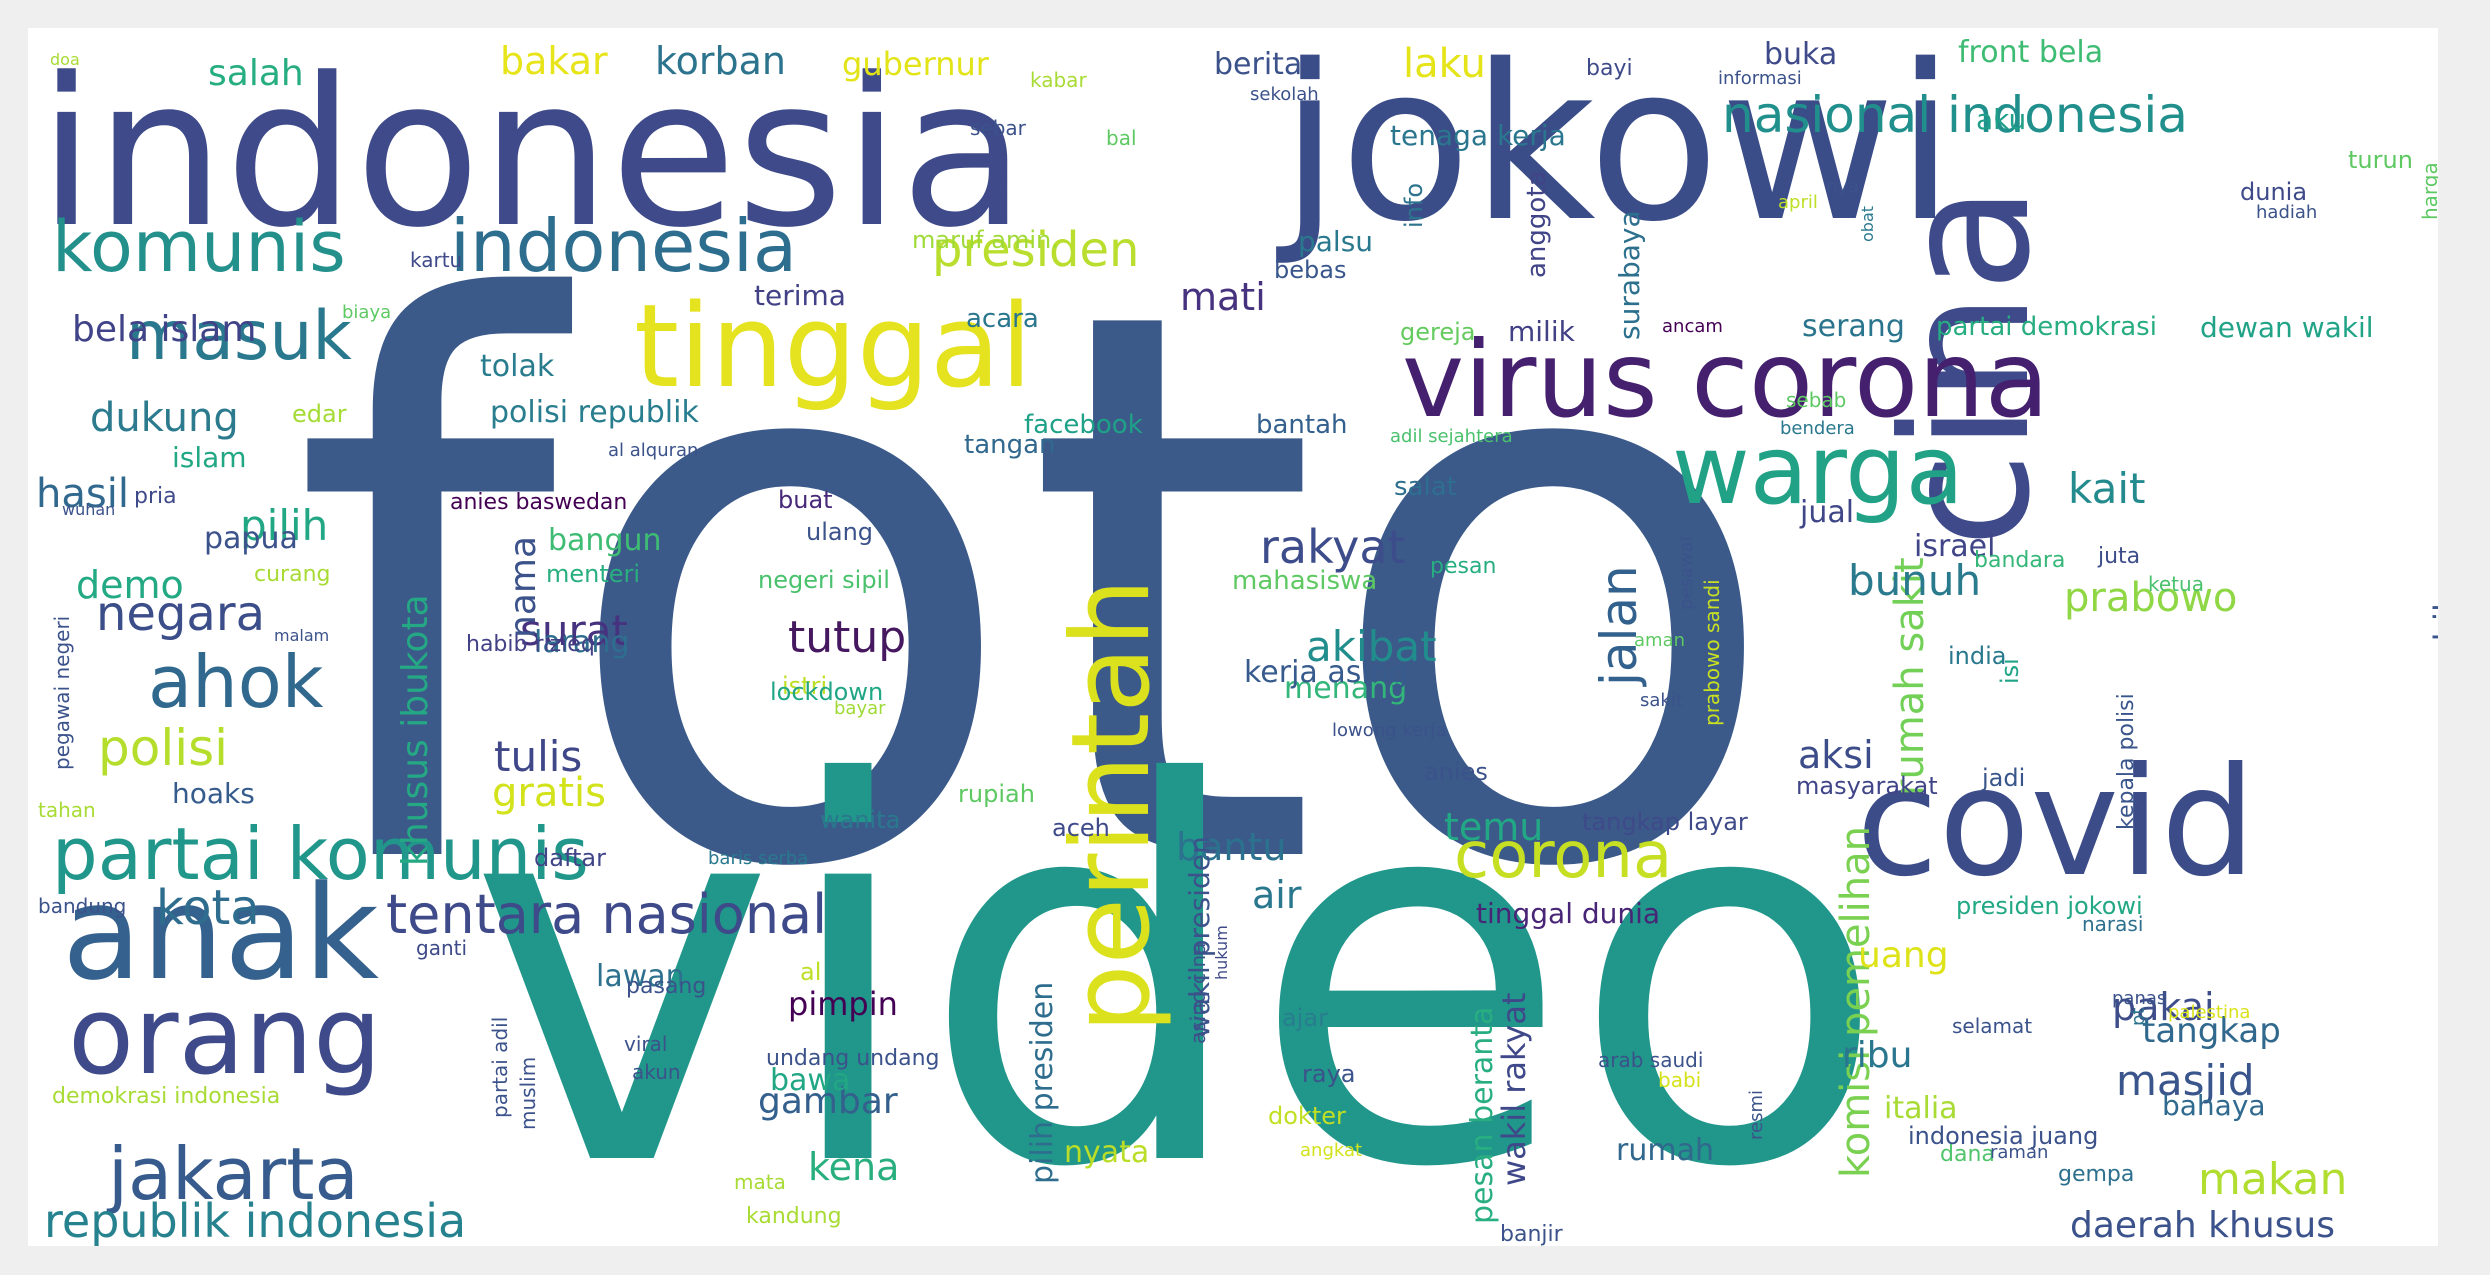 Image resolution: width=2490 pixels, height=1275 pixels. I want to click on word: partai komunis, so click(320, 854).